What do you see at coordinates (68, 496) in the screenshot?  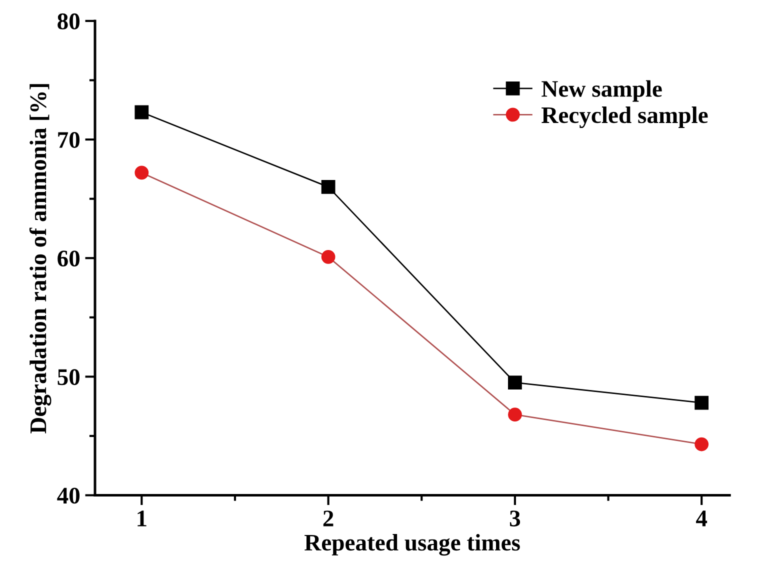 I see `y-tick-label: 40` at bounding box center [68, 496].